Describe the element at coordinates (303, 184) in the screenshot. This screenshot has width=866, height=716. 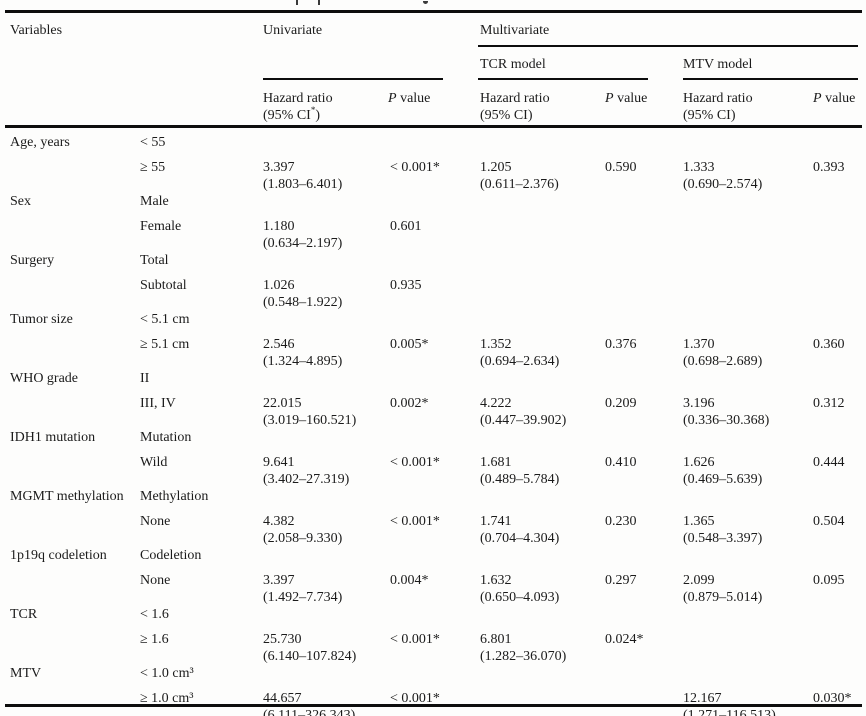
I see `confidence-interval: (1.803–6.401)` at that location.